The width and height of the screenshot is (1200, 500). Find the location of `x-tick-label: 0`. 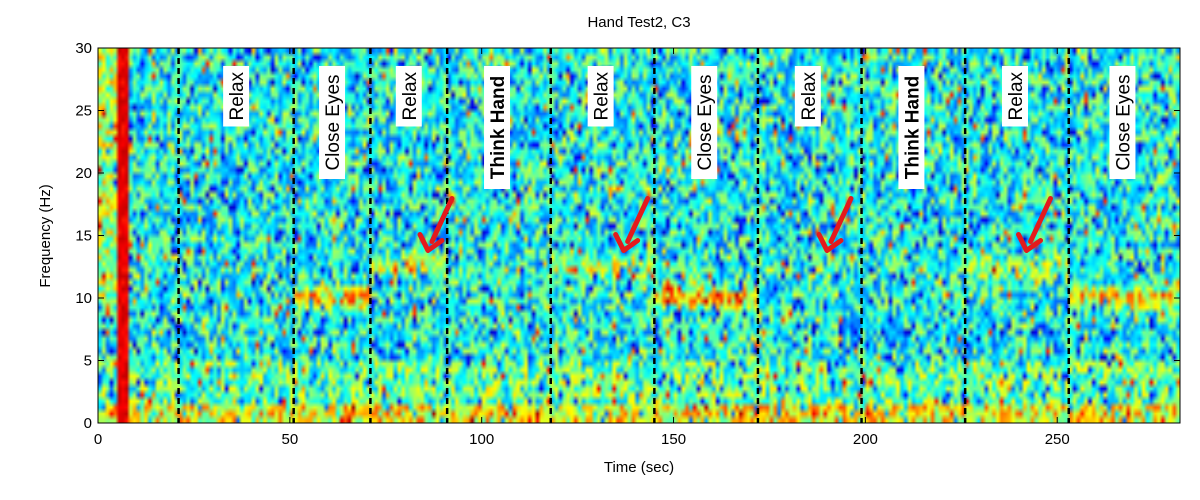

x-tick-label: 0 is located at coordinates (98, 439).